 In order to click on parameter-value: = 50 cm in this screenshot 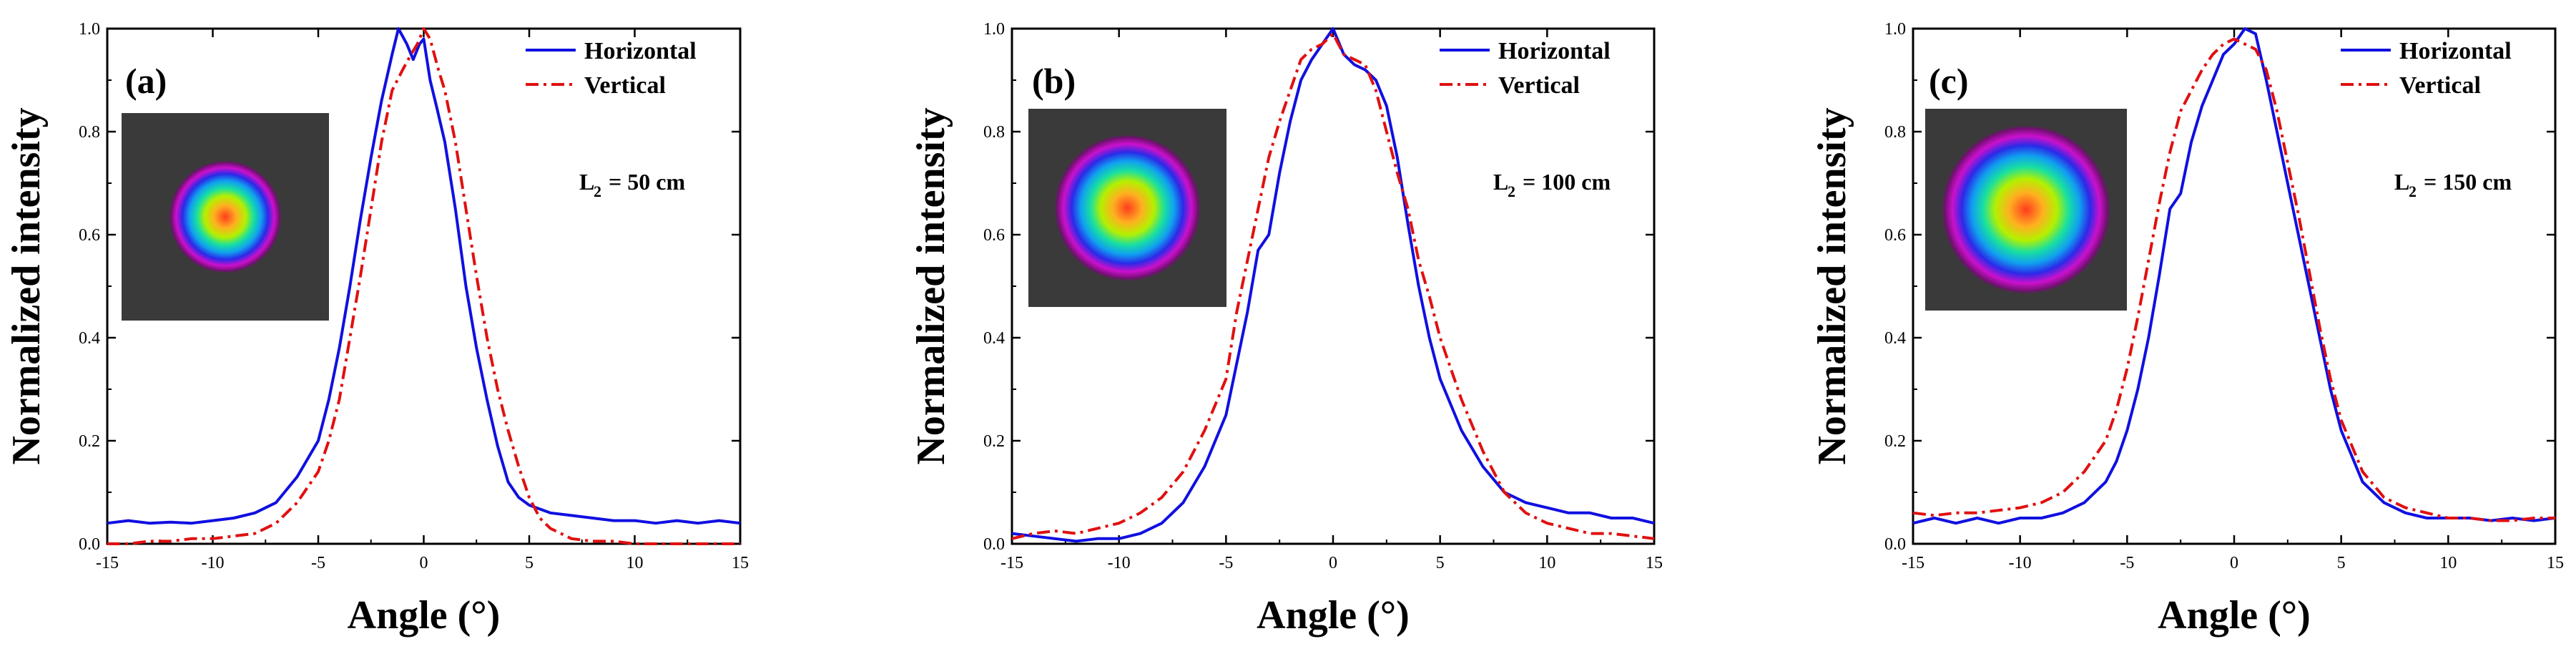, I will do `click(644, 182)`.